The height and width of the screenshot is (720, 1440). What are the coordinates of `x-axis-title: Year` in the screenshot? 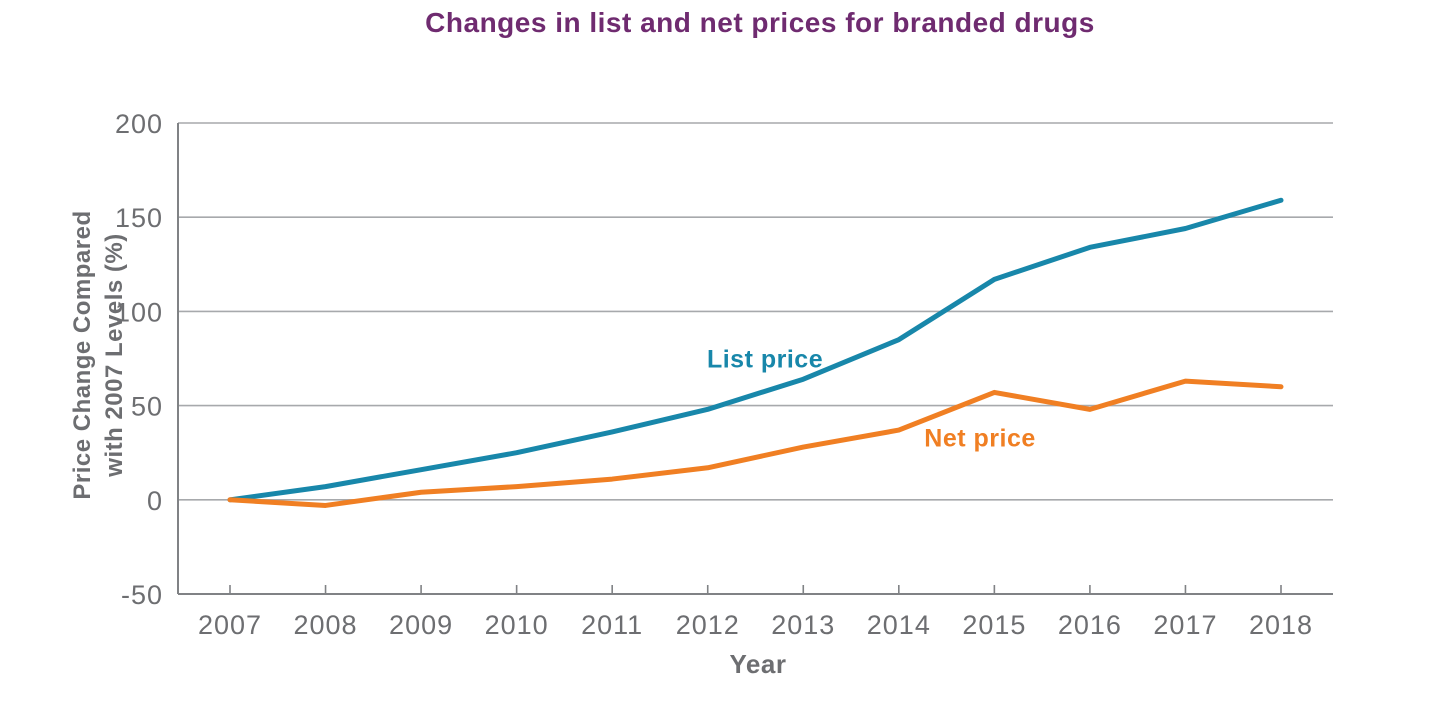 It's located at (758, 664).